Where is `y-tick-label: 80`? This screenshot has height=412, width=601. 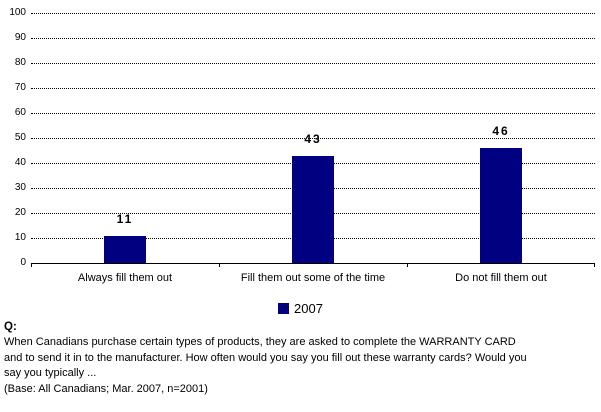 y-tick-label: 80 is located at coordinates (20, 62).